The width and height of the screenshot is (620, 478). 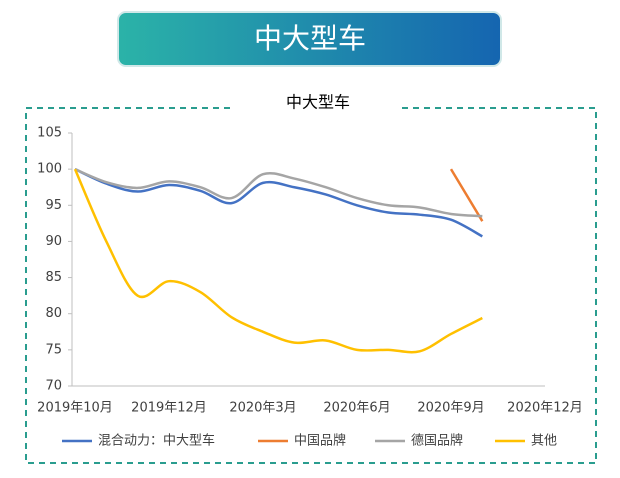 What do you see at coordinates (49, 169) in the screenshot?
I see `y-tick-label: 100` at bounding box center [49, 169].